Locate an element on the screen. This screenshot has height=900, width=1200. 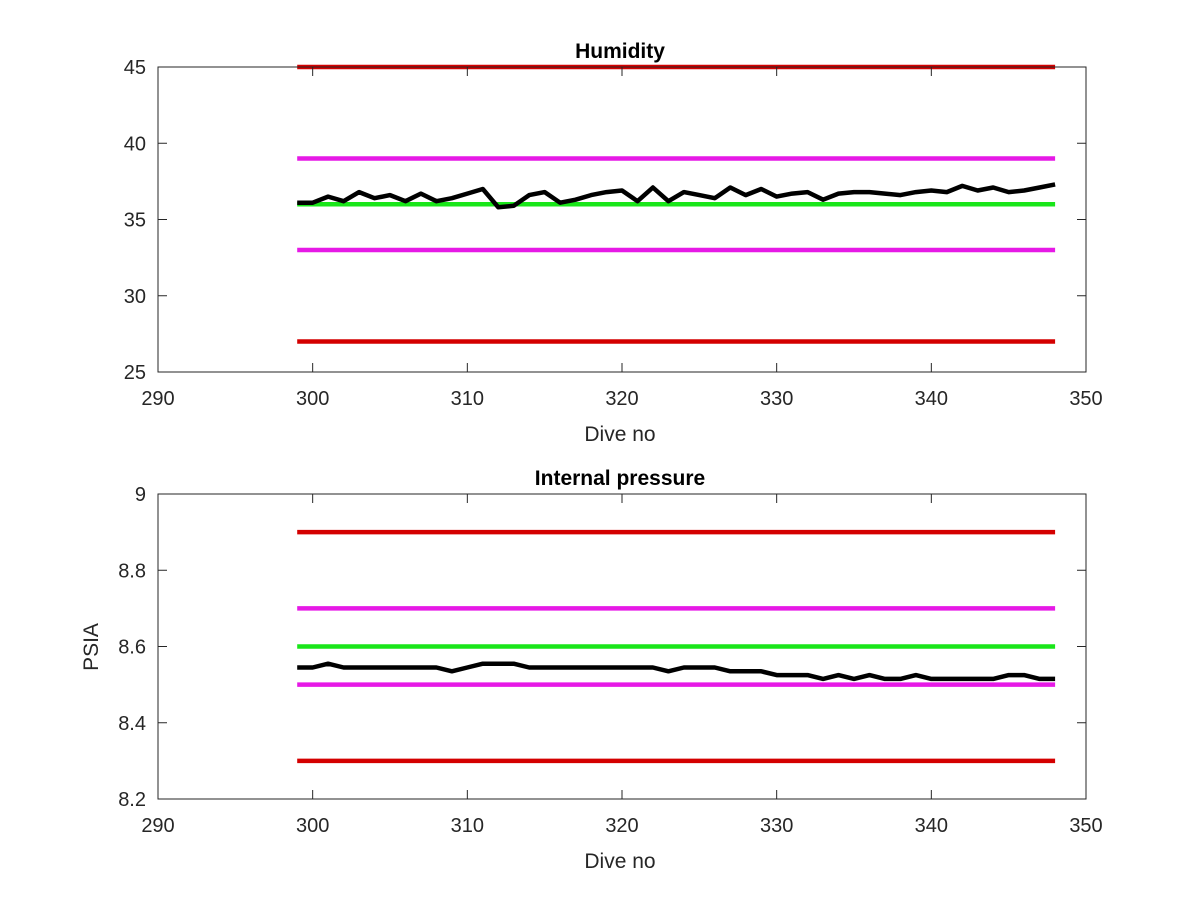
internal-pressure-y-tick-label: 8.2 is located at coordinates (132, 800).